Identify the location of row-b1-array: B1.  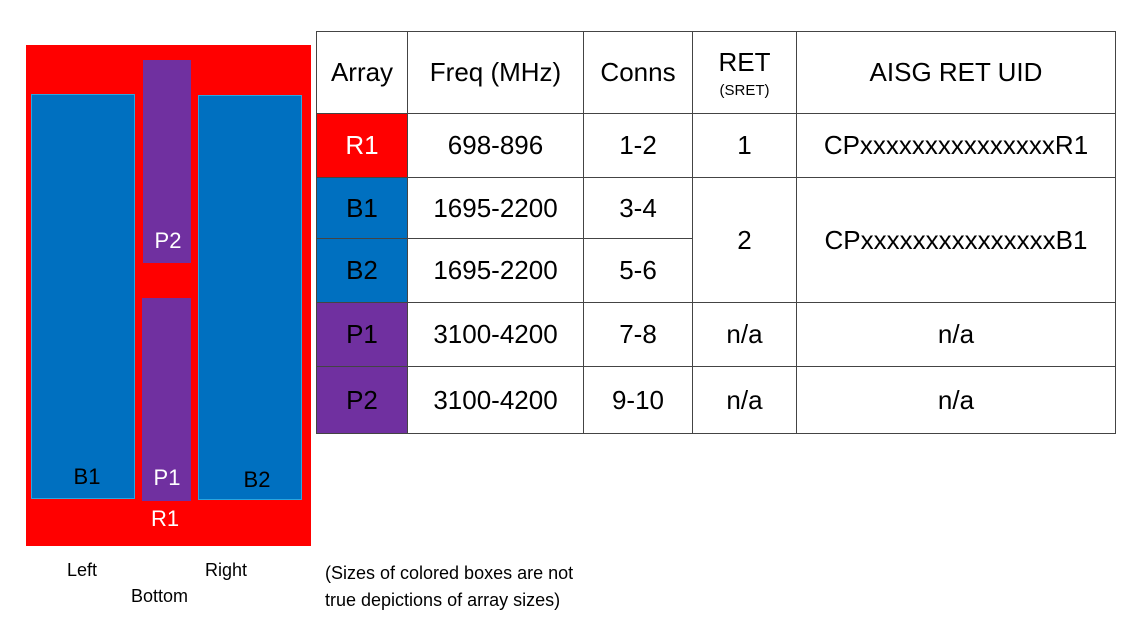
(362, 208).